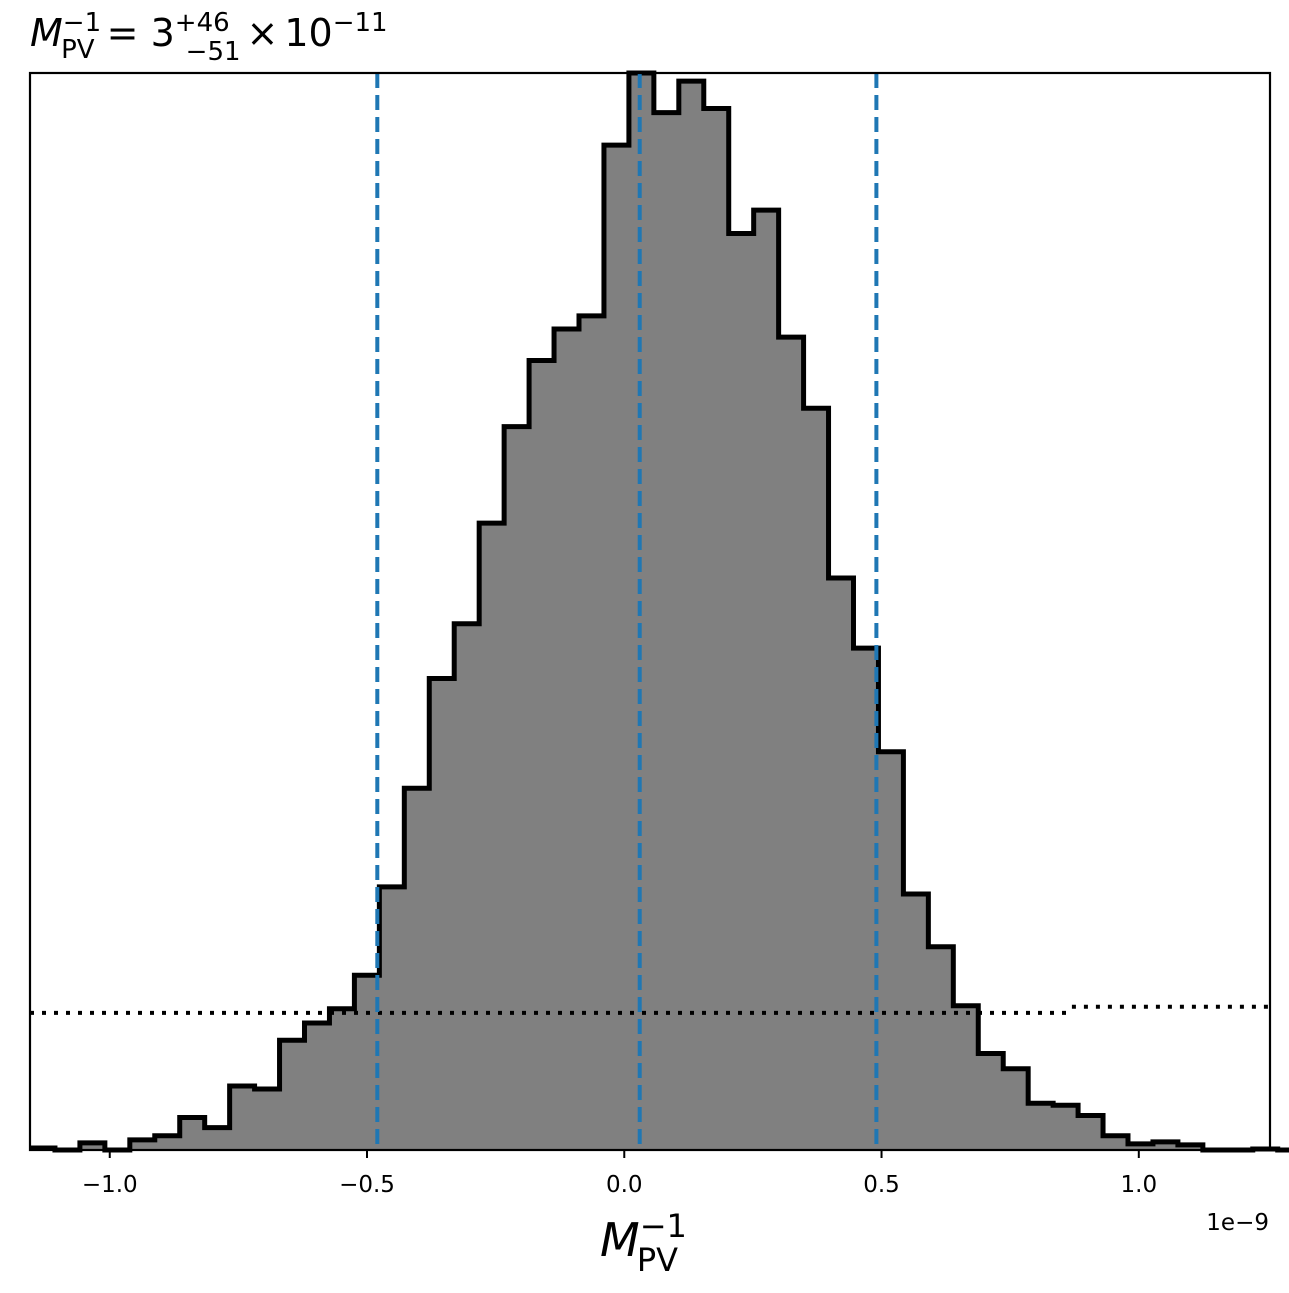  I want to click on title-exponent: −11, so click(360, 23).